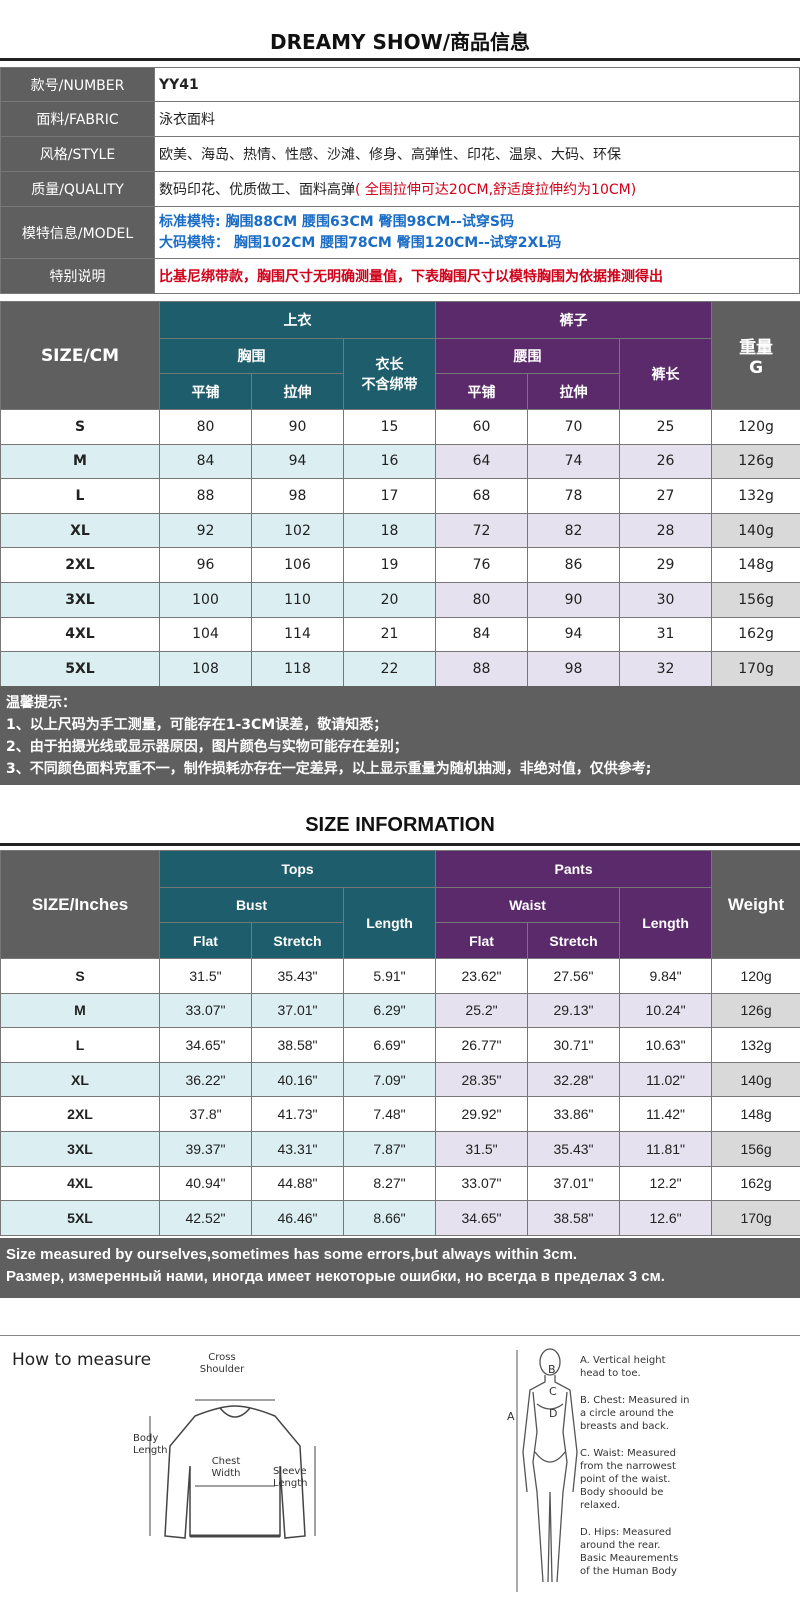 The width and height of the screenshot is (800, 1609). Describe the element at coordinates (756, 1114) in the screenshot. I see `table-cell: 148g` at that location.